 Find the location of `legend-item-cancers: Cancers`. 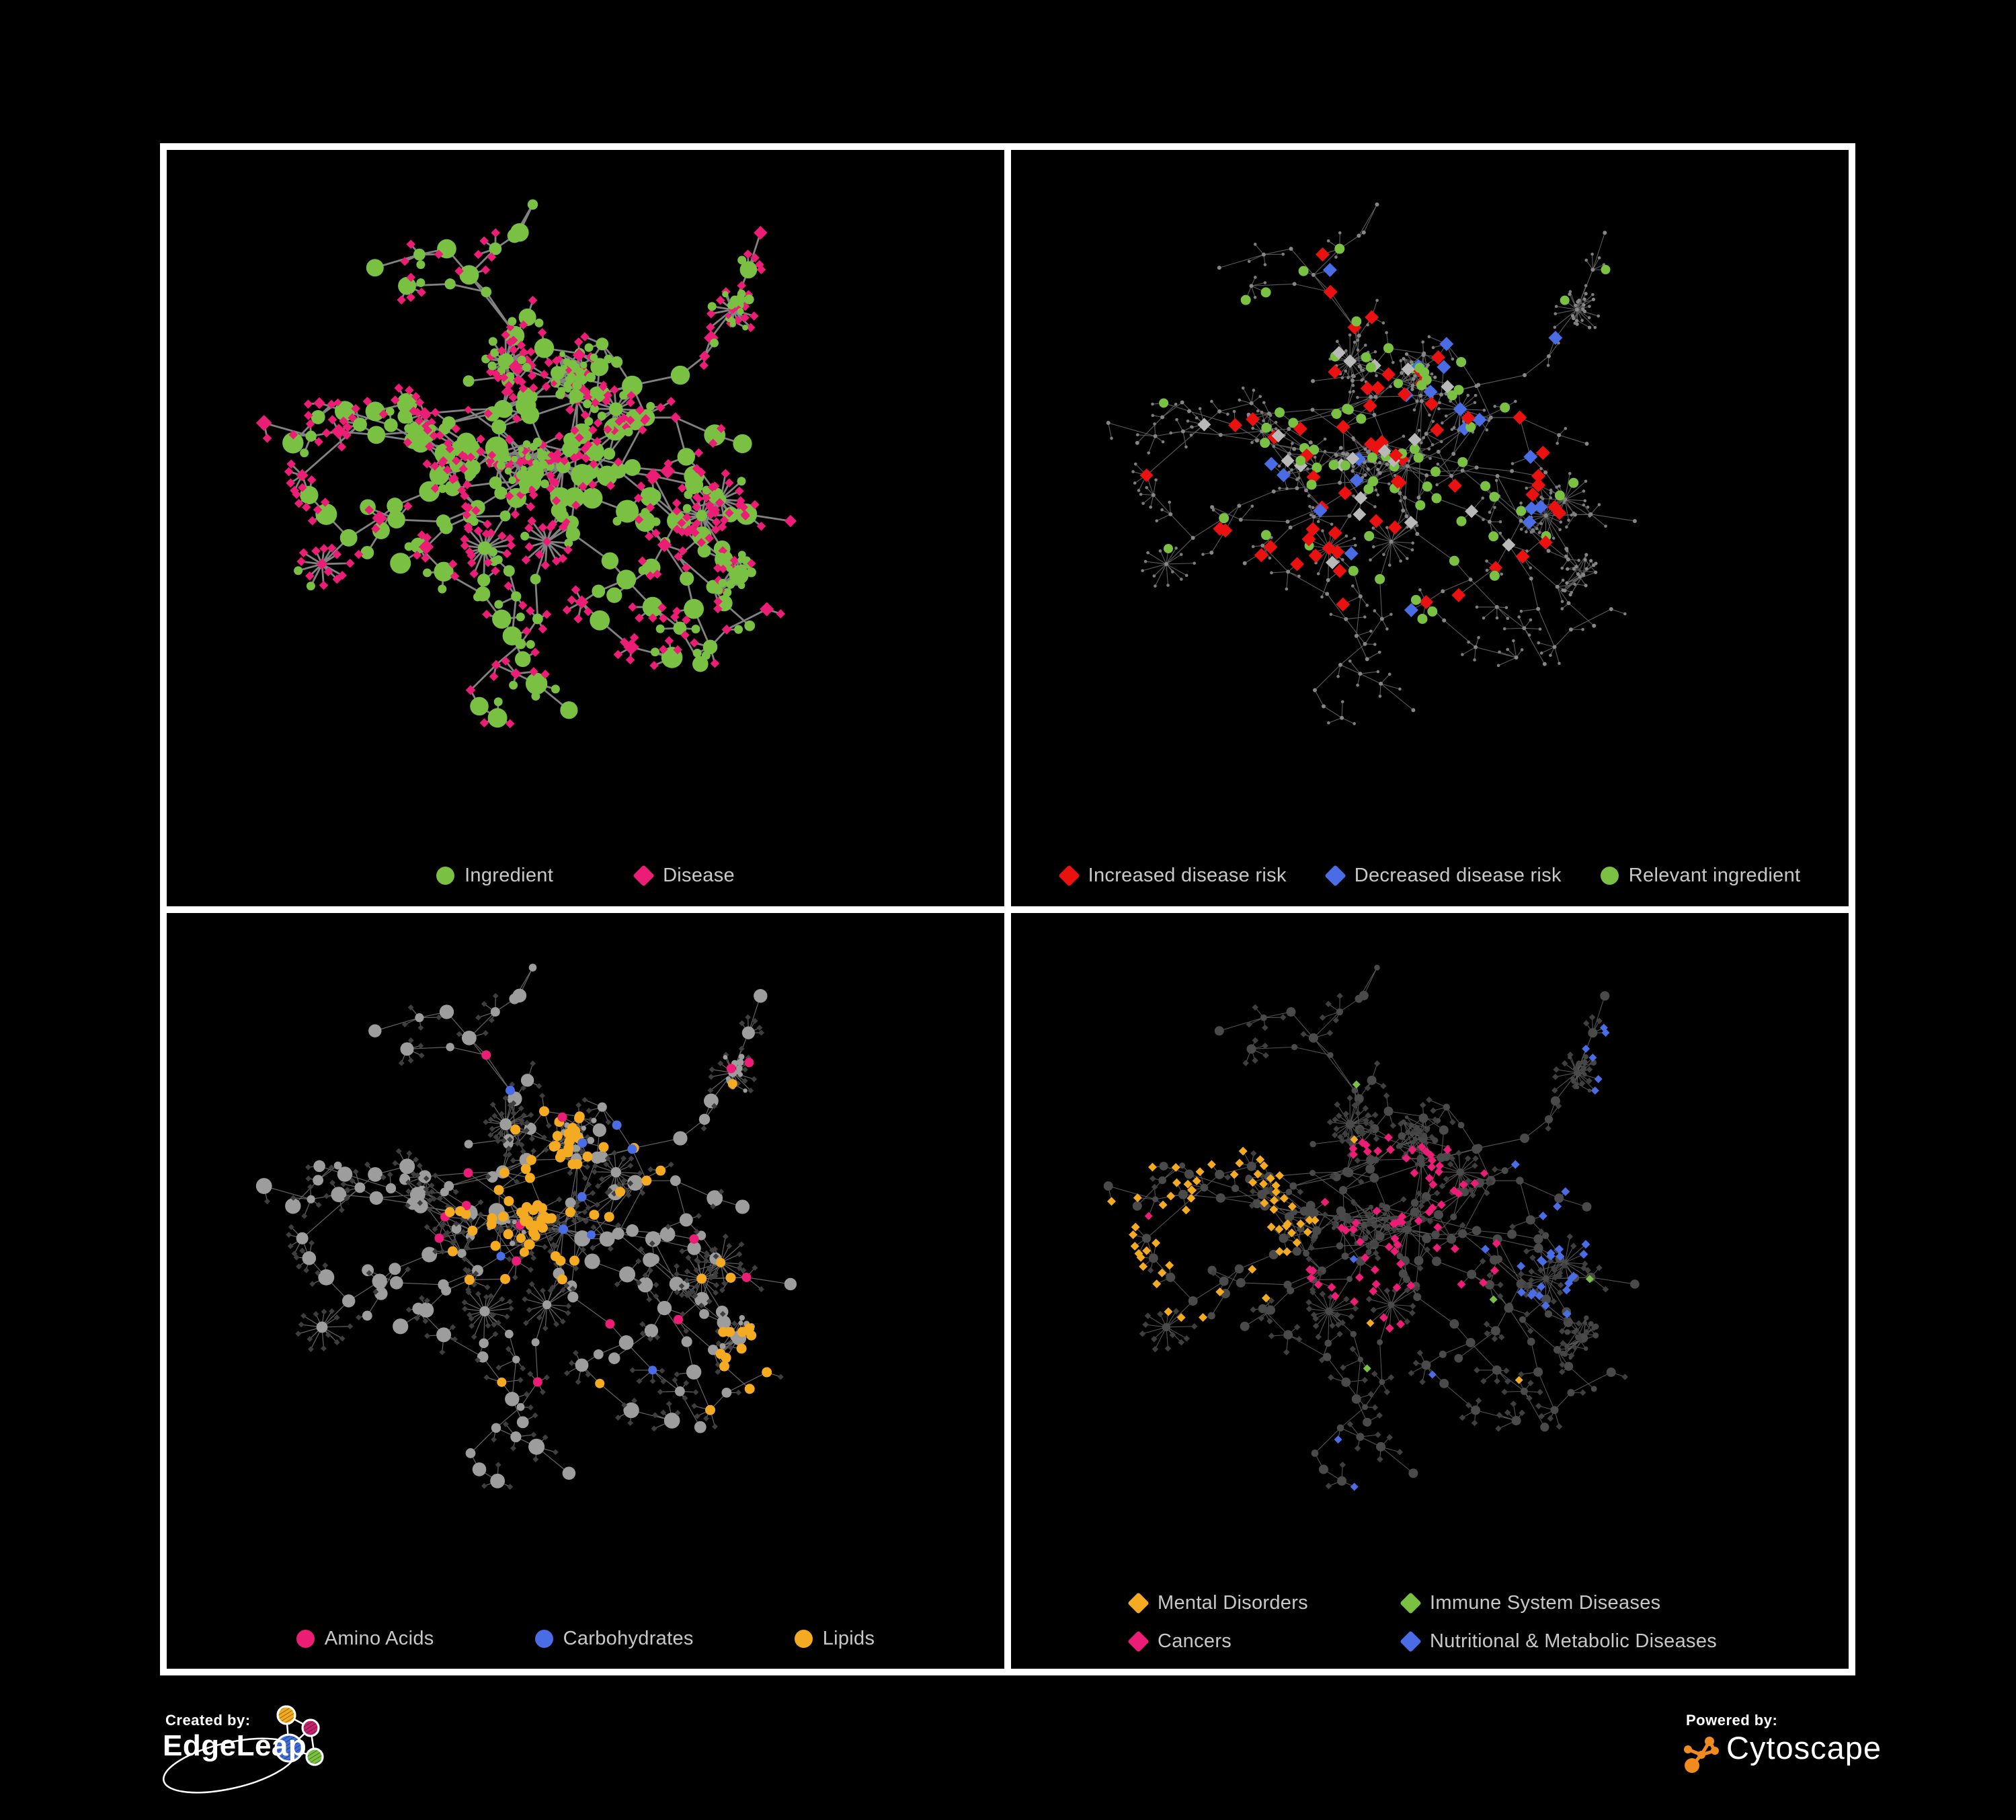

legend-item-cancers: Cancers is located at coordinates (1264, 1641).